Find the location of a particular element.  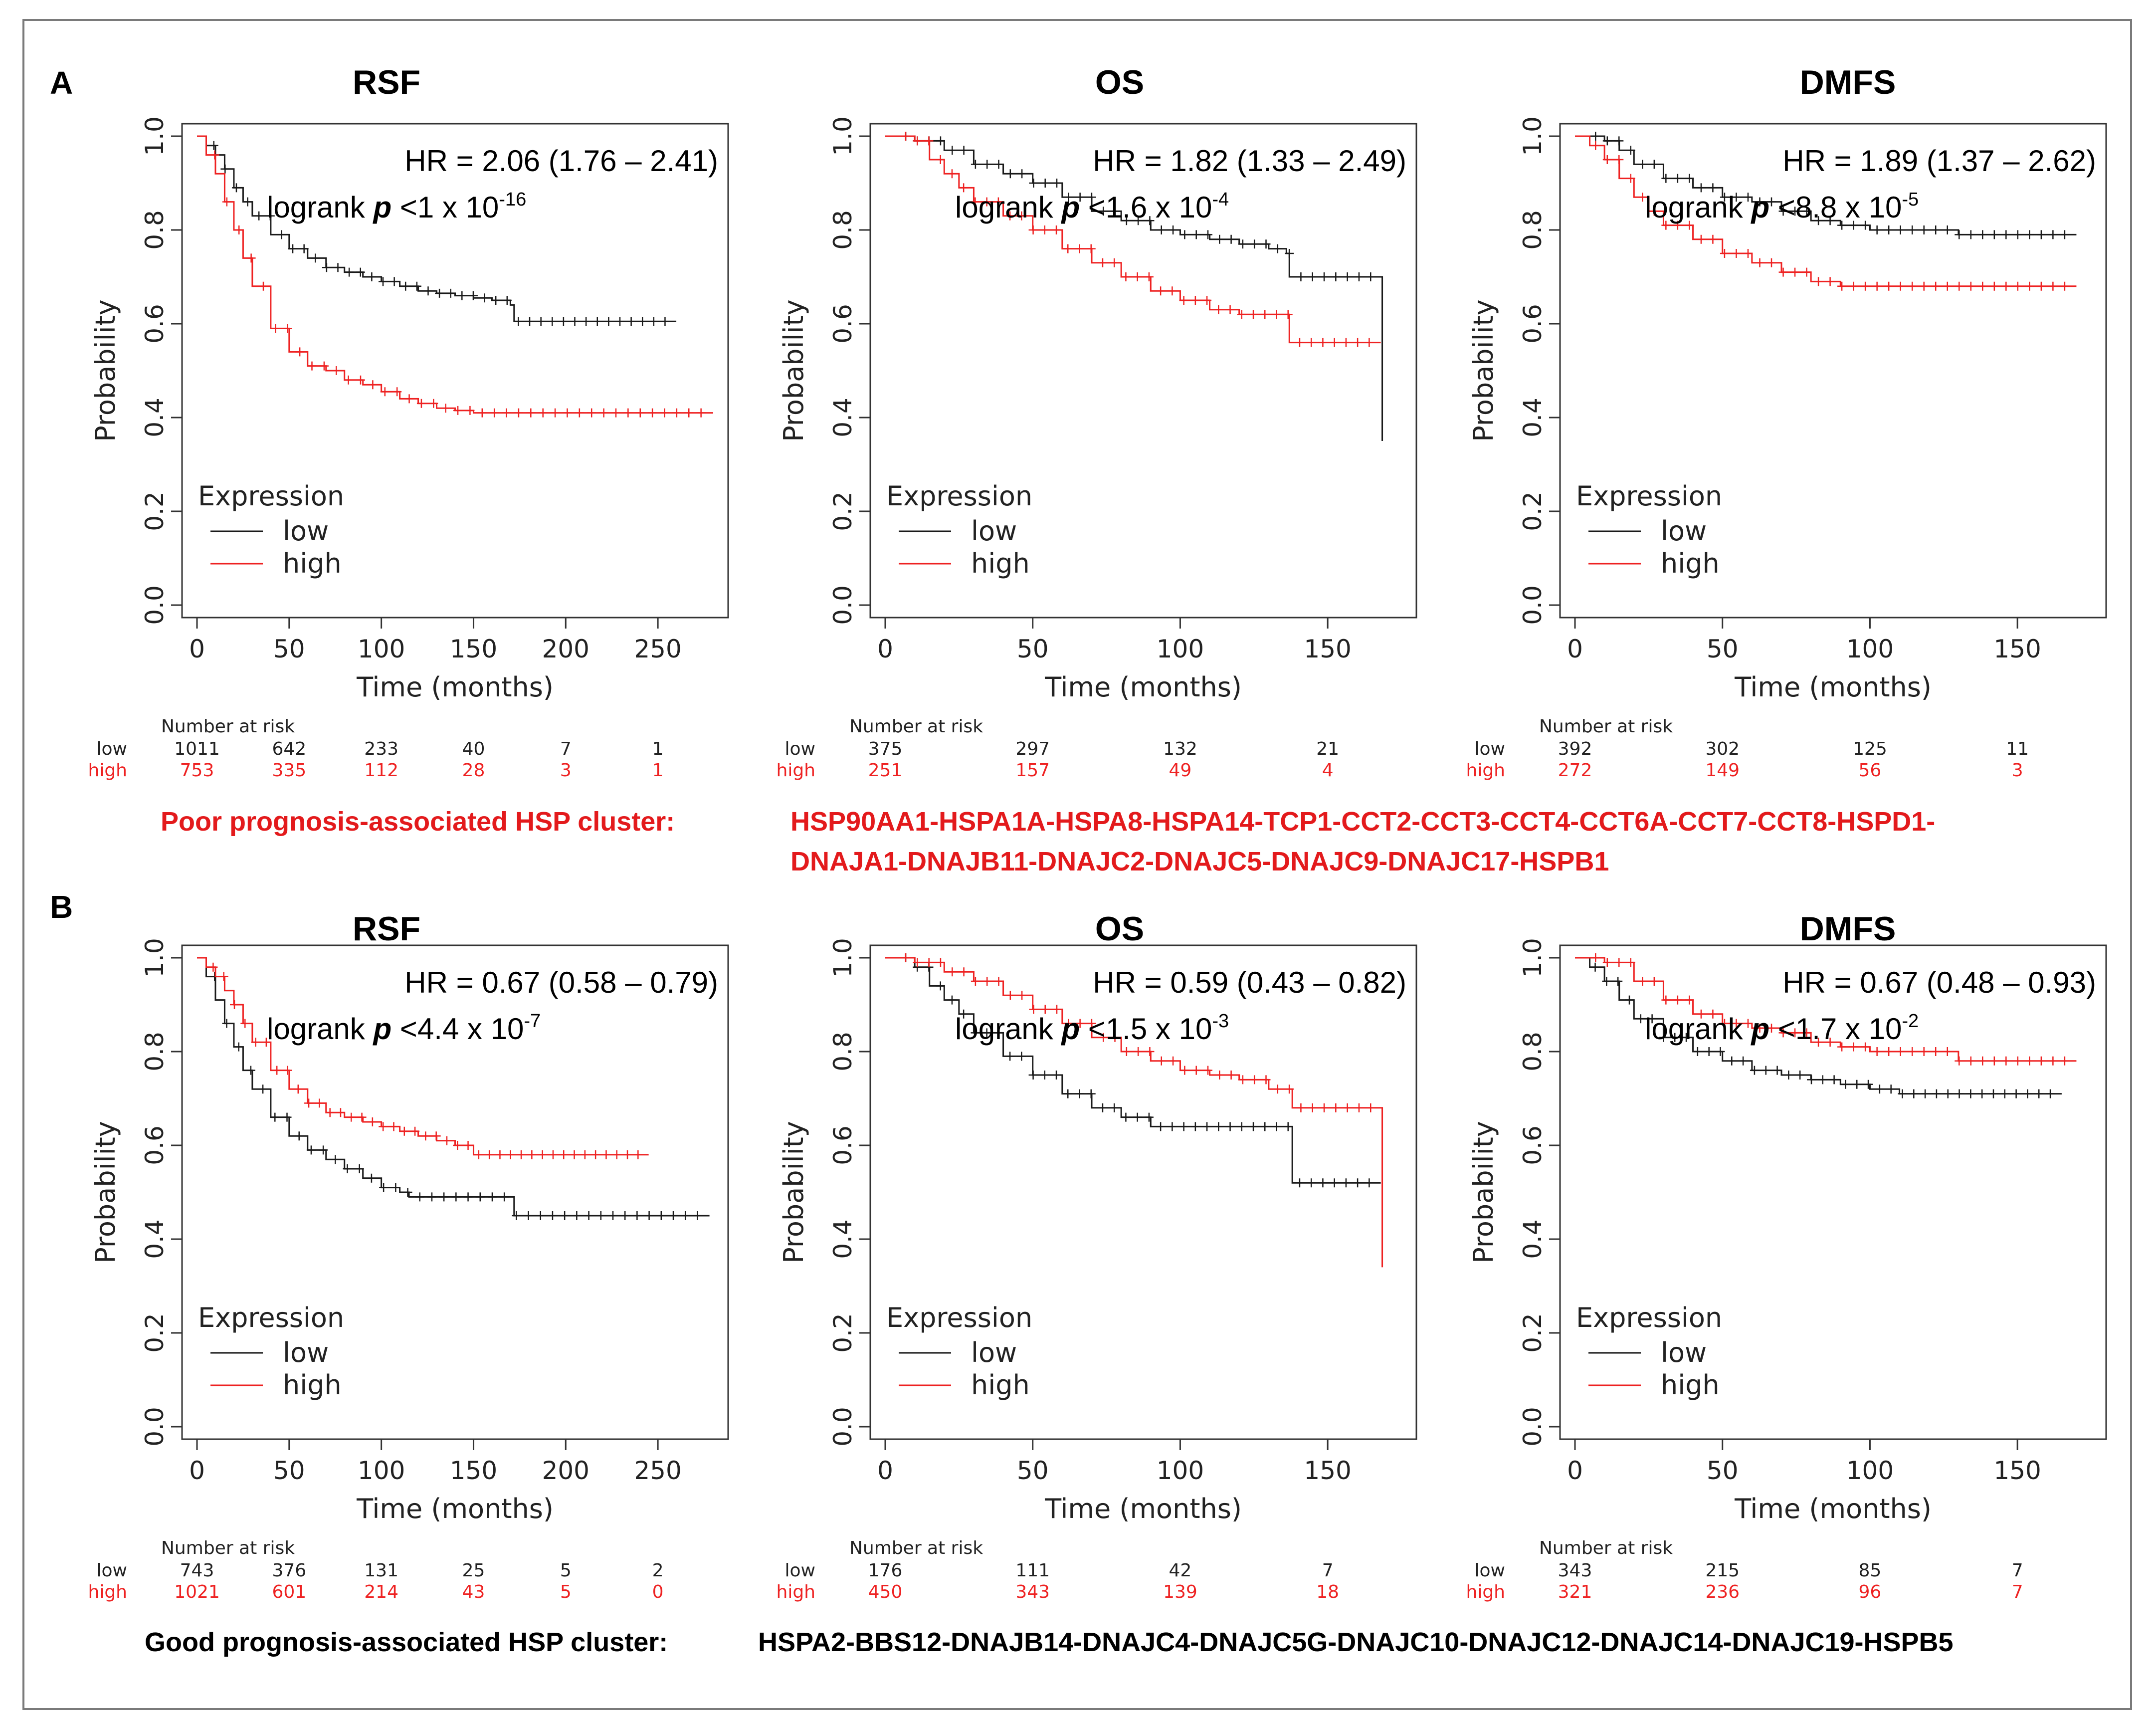

cluster-label: Poor prognosis-associated HSP cluster: is located at coordinates (418, 822).